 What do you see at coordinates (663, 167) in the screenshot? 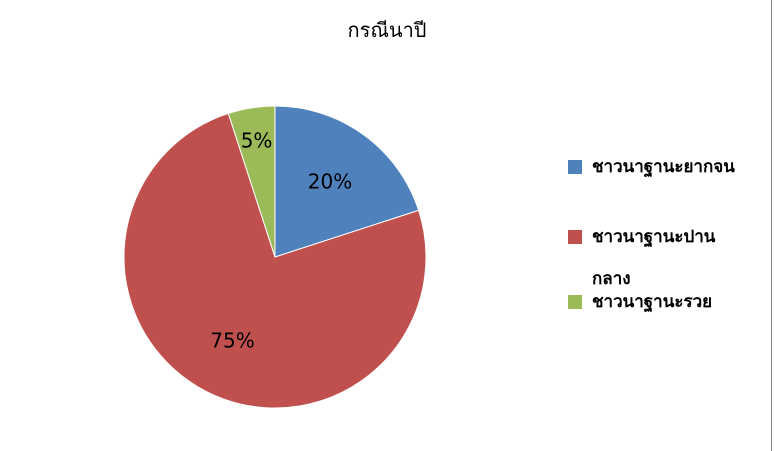
I see `legend-label: ชาวนาฐานะยากจน` at bounding box center [663, 167].